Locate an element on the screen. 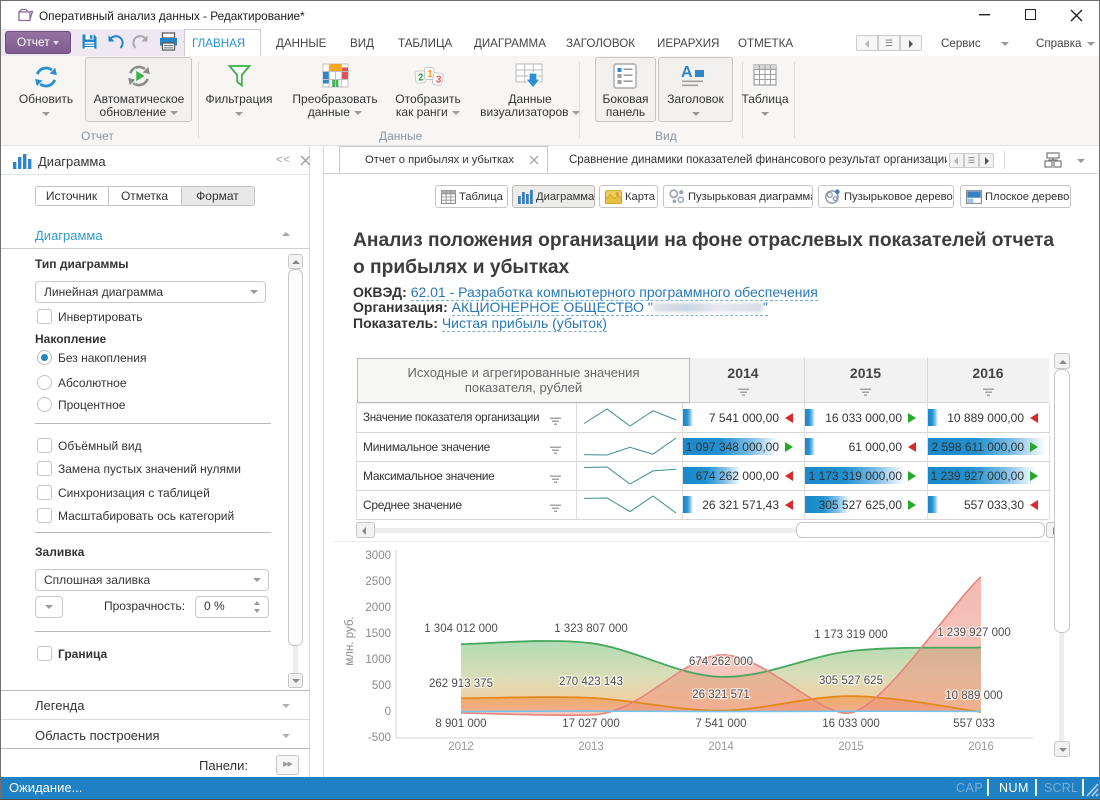 The height and width of the screenshot is (800, 1100). svg-text: 2013 is located at coordinates (591, 747).